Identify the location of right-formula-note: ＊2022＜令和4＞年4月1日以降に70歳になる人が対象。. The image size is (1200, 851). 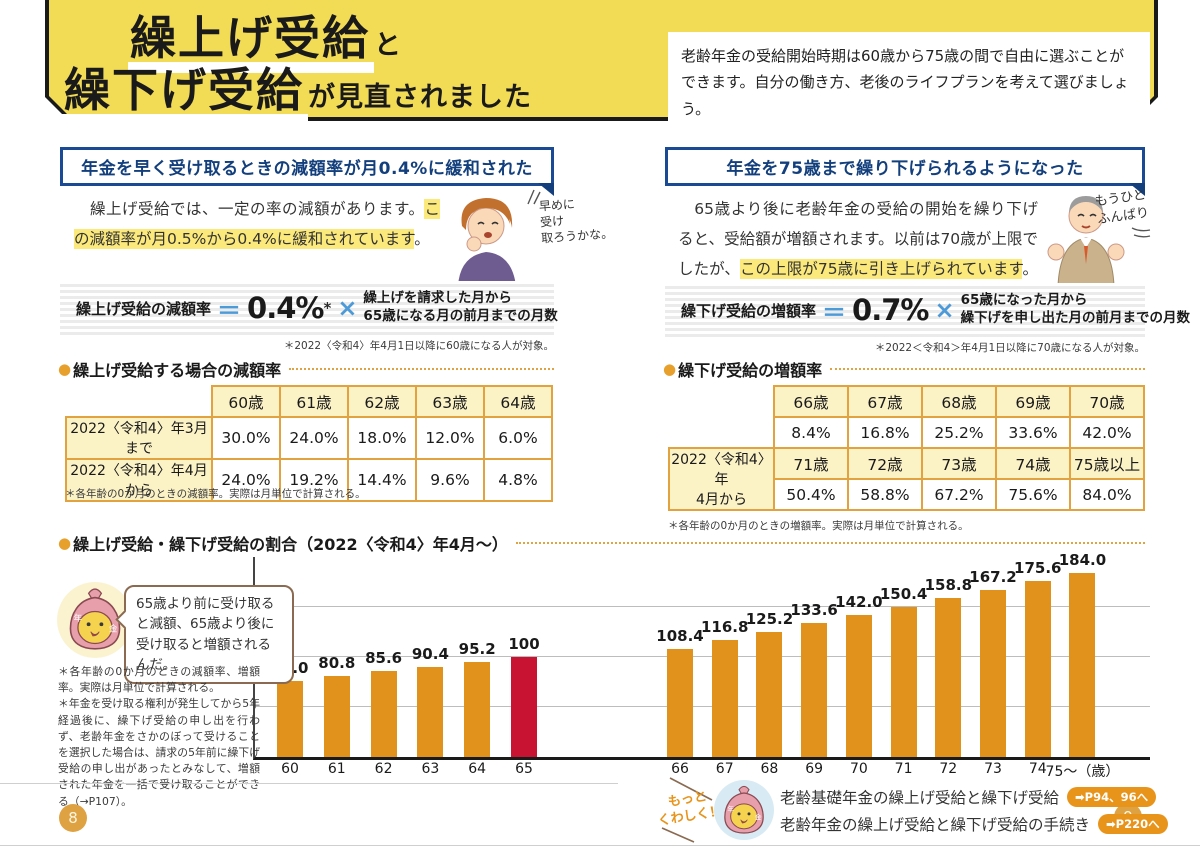
(1009, 348).